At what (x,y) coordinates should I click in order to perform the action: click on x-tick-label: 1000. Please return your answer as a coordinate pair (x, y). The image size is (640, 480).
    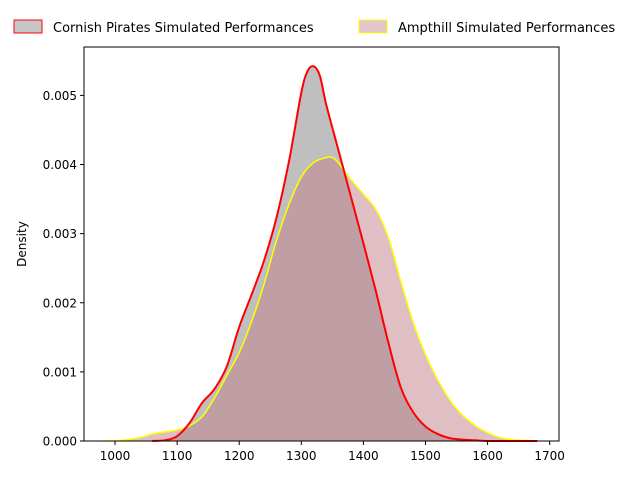
    Looking at the image, I should click on (115, 456).